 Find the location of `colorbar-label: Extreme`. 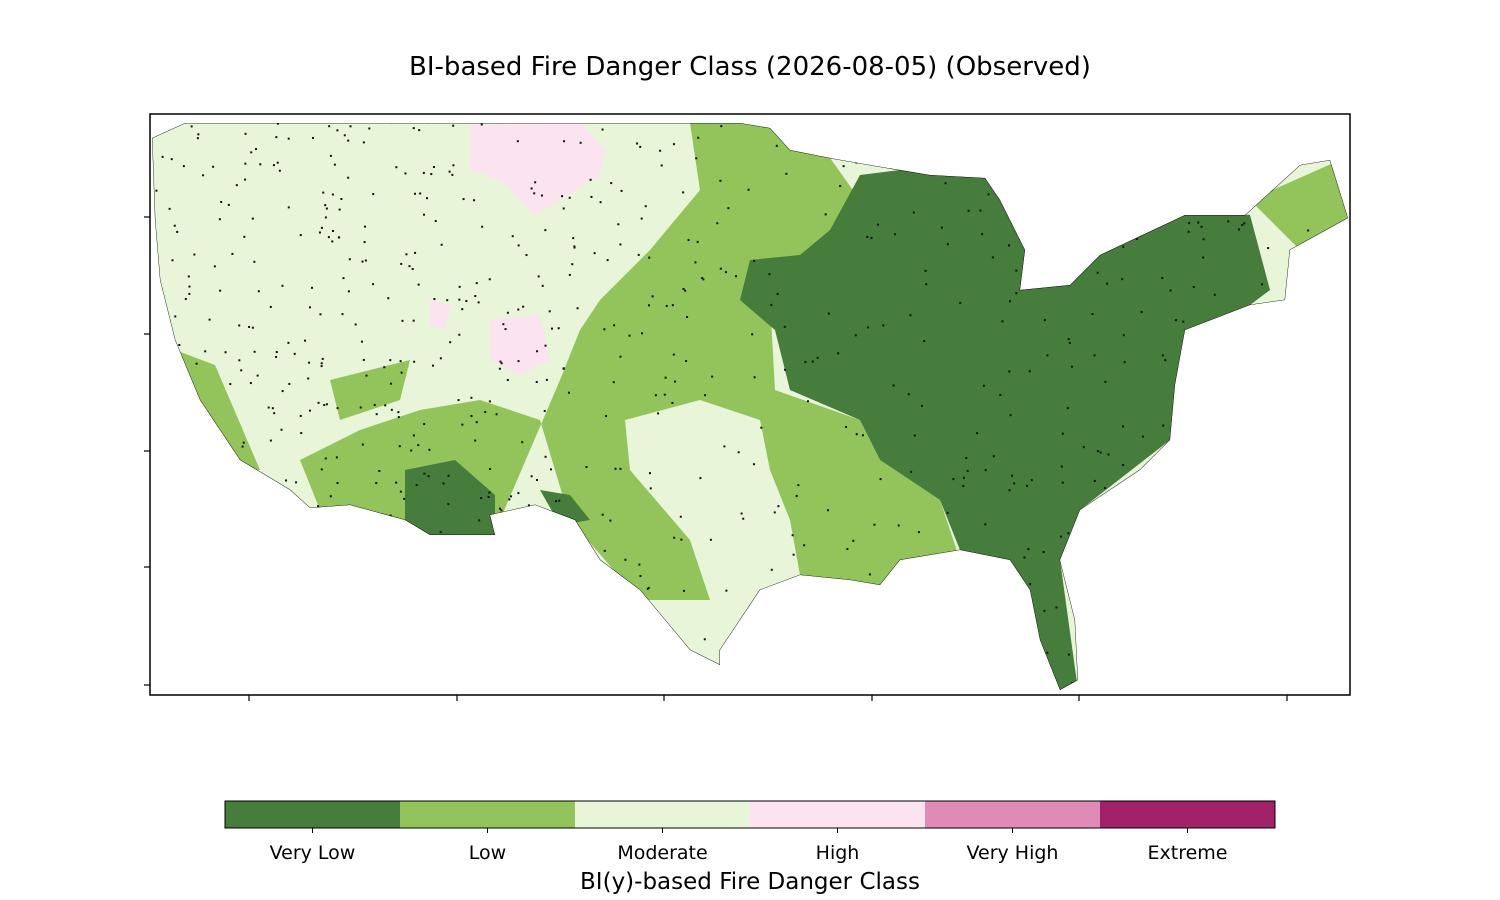

colorbar-label: Extreme is located at coordinates (1188, 853).